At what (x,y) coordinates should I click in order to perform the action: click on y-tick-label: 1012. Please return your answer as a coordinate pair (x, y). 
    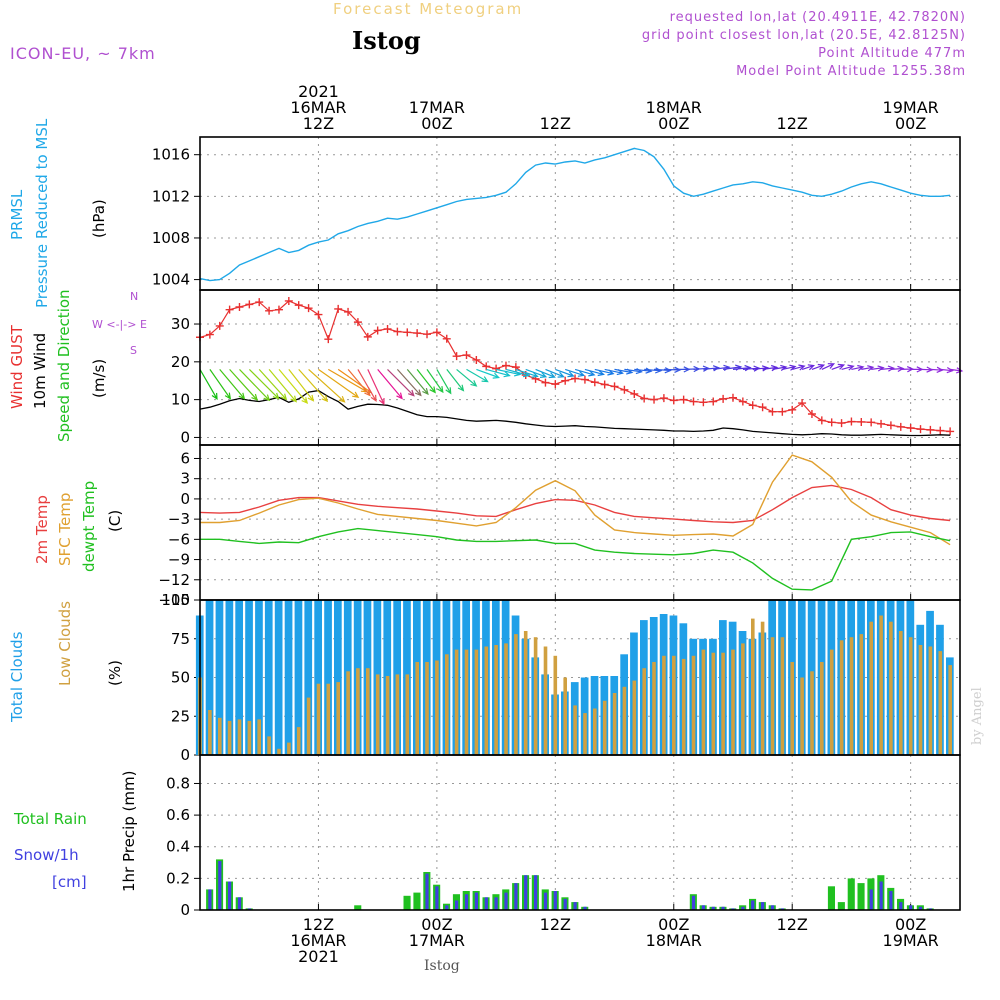
    Looking at the image, I should click on (171, 196).